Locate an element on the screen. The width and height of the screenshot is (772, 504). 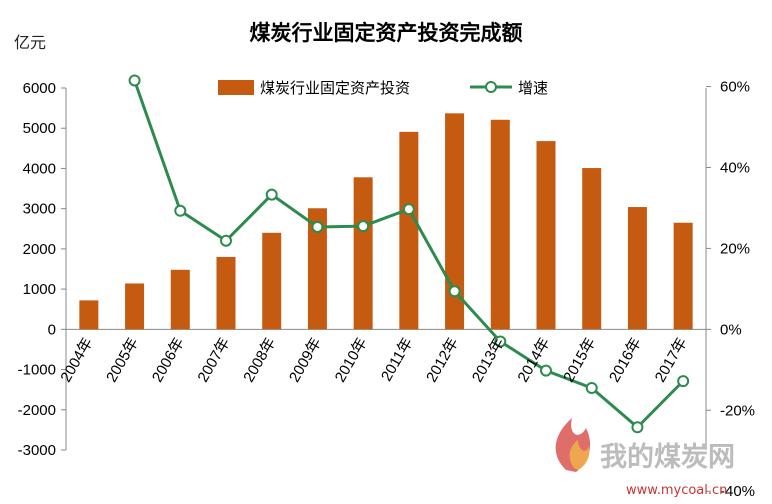
x-tick-label: 2012年 is located at coordinates (442, 360).